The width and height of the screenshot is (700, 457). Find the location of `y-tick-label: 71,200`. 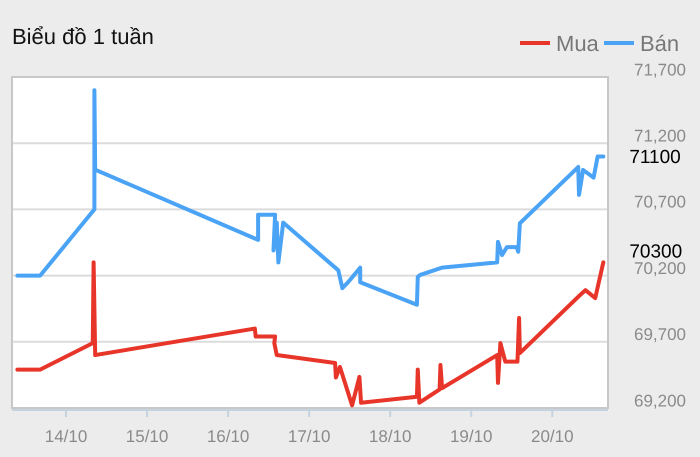

y-tick-label: 71,200 is located at coordinates (660, 136).